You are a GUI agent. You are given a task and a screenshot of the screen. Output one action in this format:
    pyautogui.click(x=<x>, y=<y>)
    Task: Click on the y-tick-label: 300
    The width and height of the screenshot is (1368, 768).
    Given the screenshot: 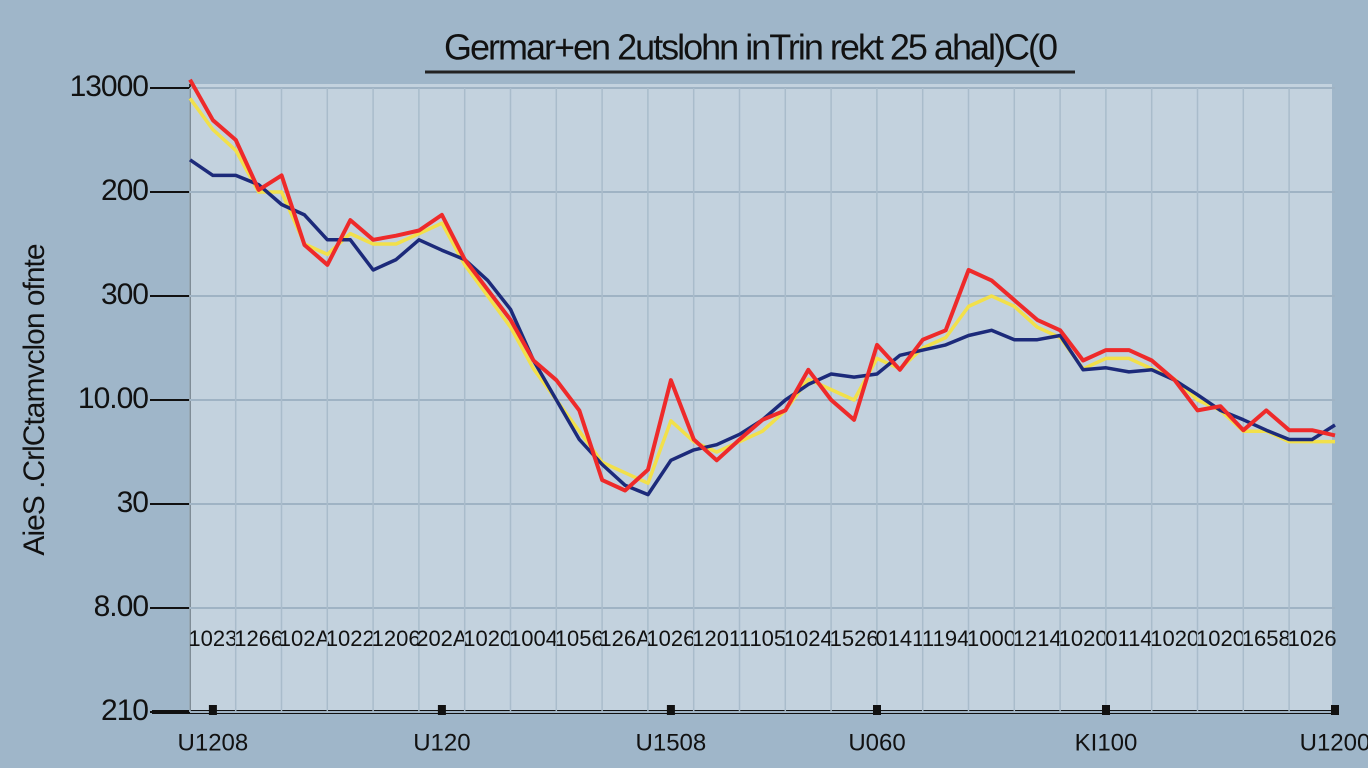 What is the action you would take?
    pyautogui.click(x=124, y=294)
    